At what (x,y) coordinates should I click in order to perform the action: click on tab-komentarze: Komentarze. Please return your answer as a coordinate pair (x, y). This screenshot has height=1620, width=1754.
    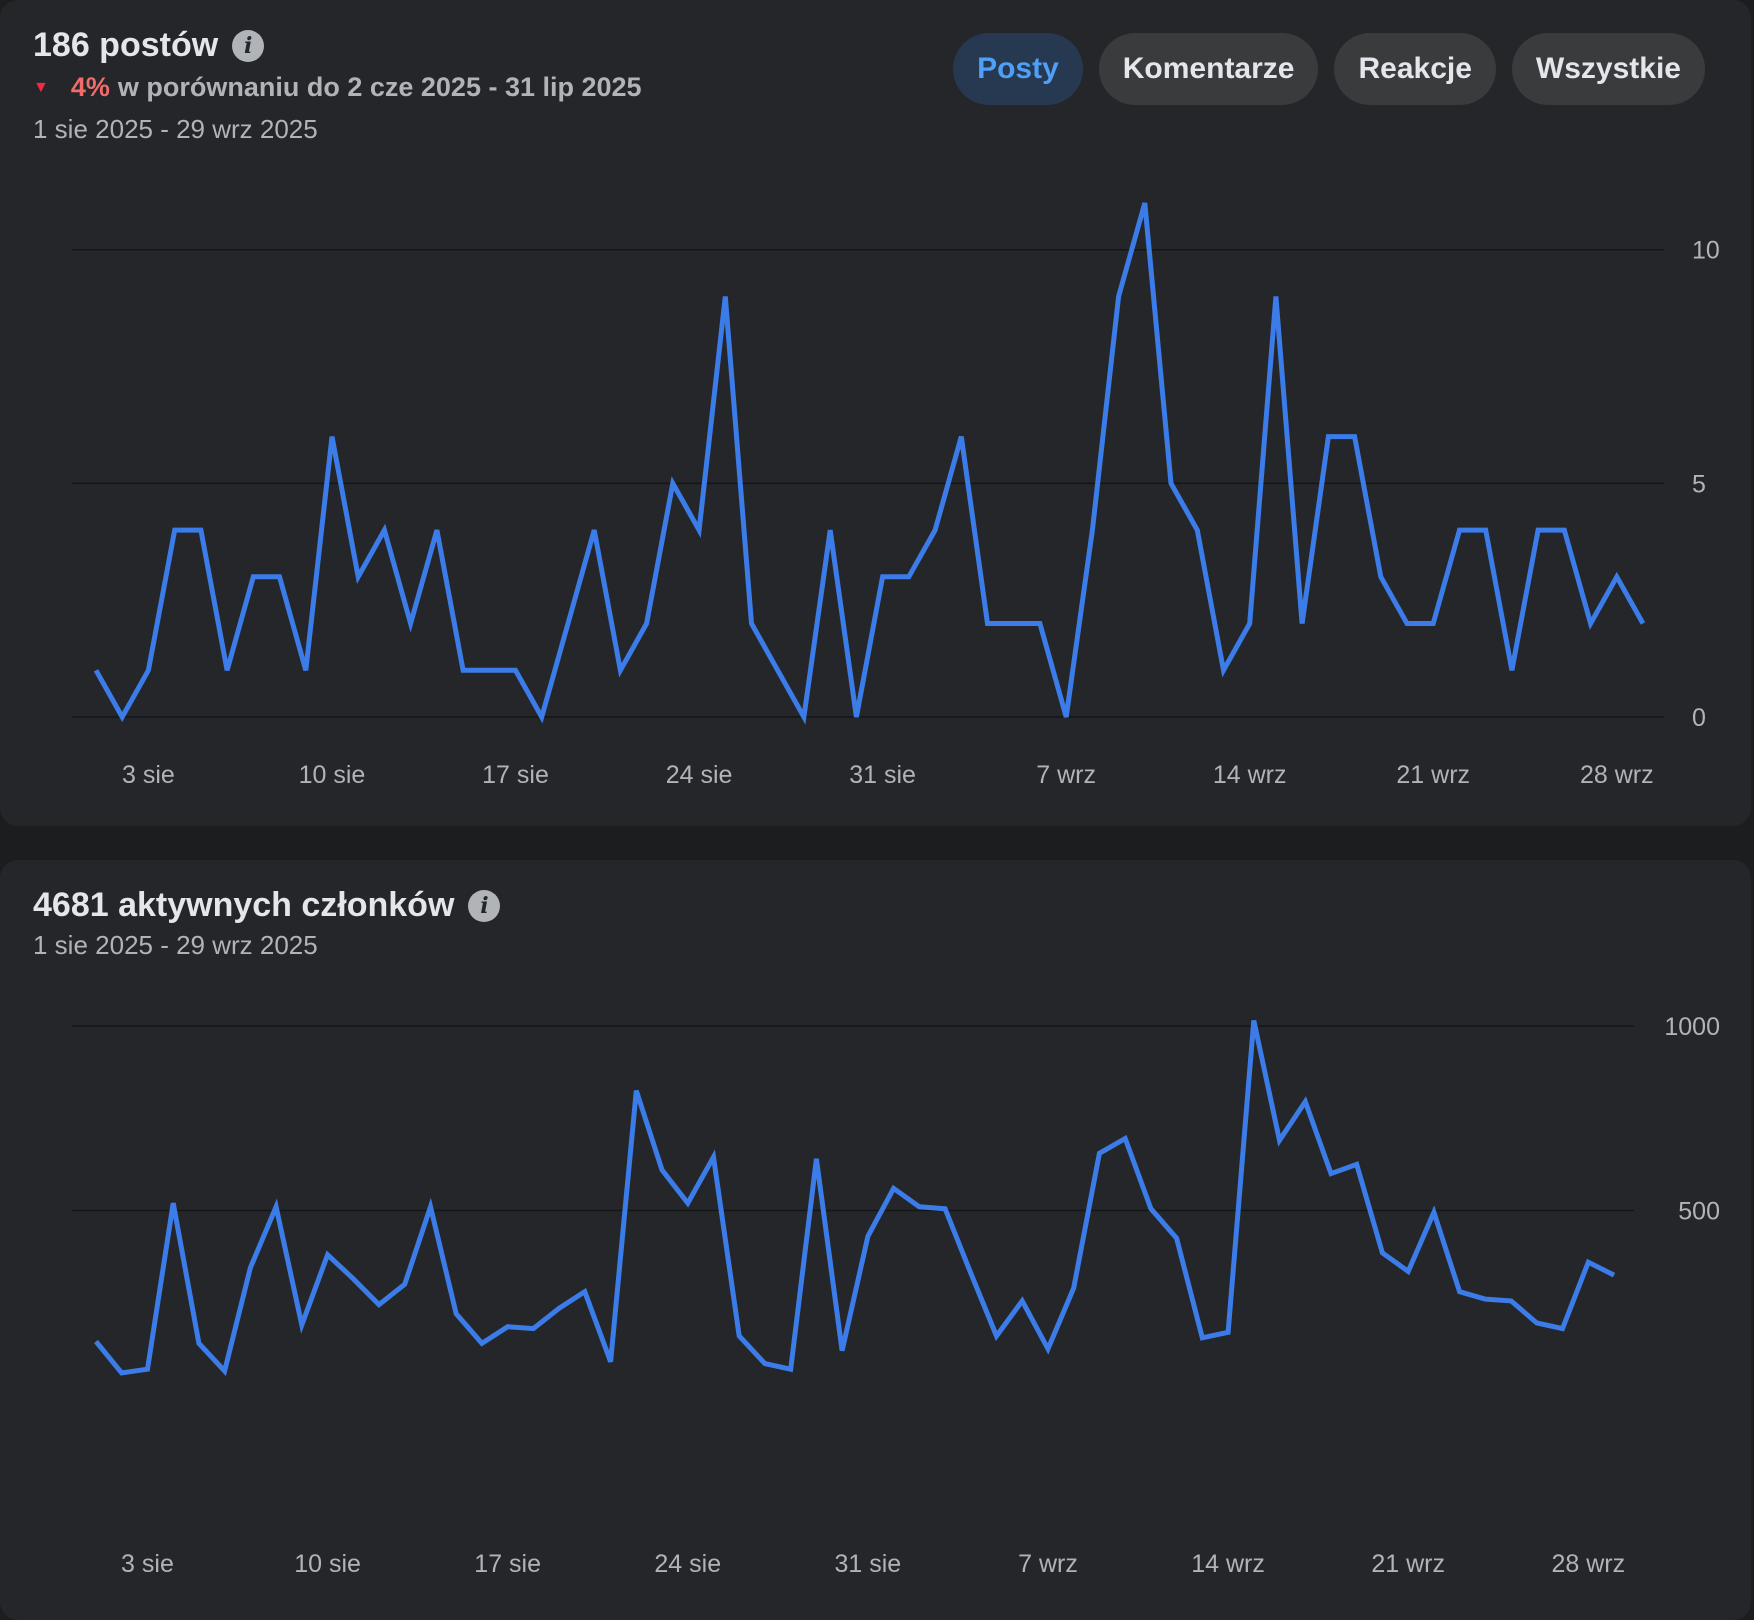
    Looking at the image, I should click on (1208, 69).